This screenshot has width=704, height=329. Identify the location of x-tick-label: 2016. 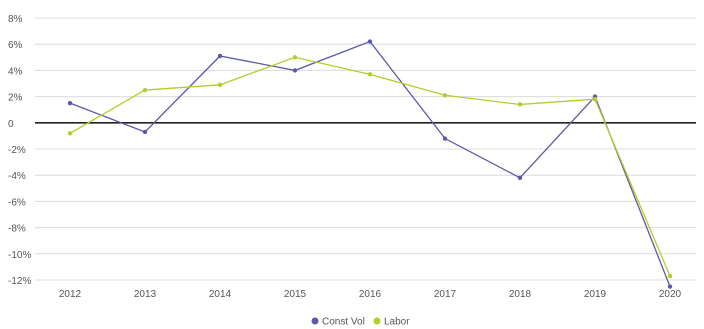
(370, 294).